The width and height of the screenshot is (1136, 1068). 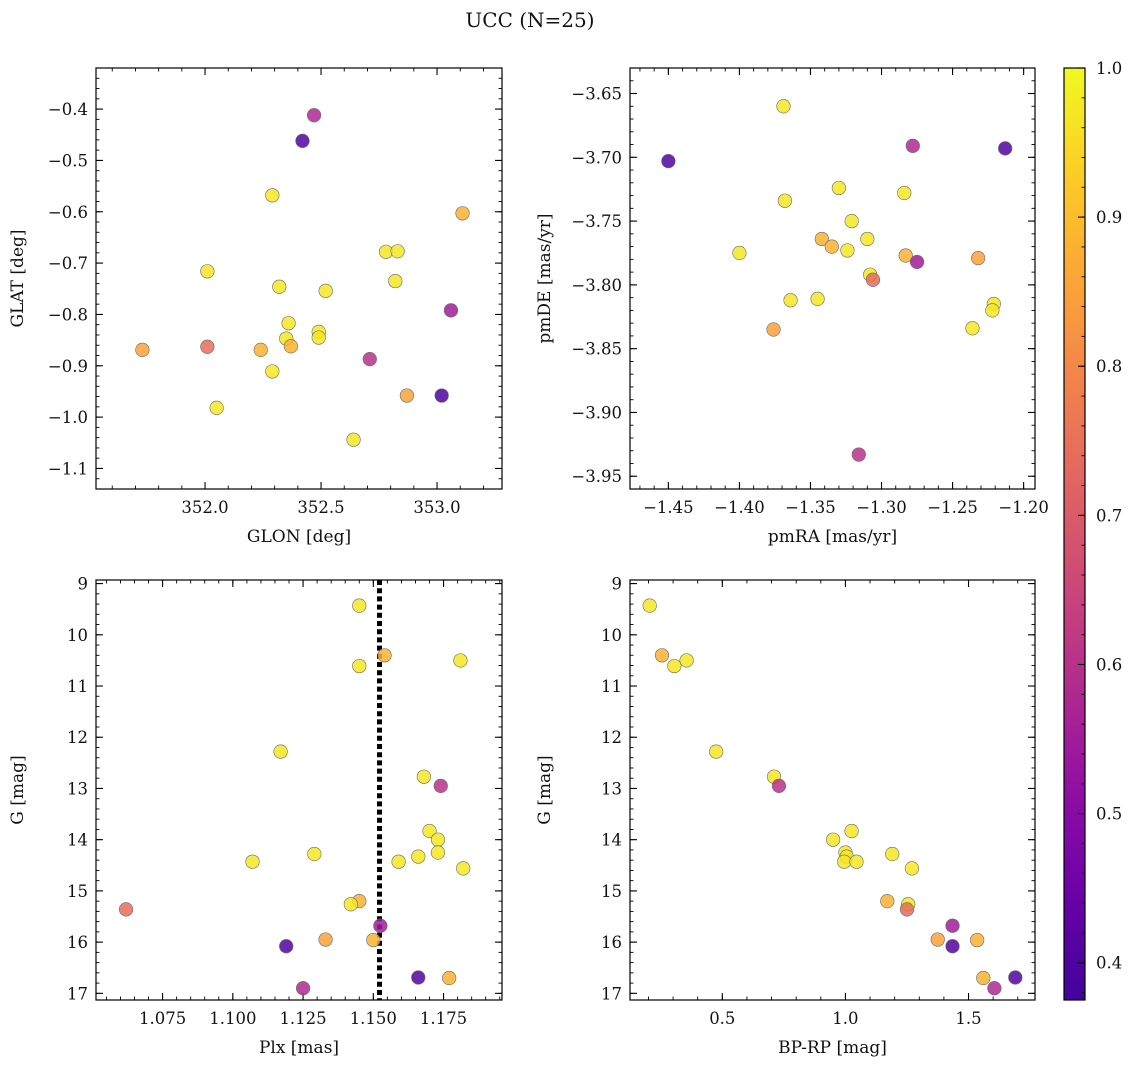 I want to click on y-tick-label: −0.6, so click(x=68, y=212).